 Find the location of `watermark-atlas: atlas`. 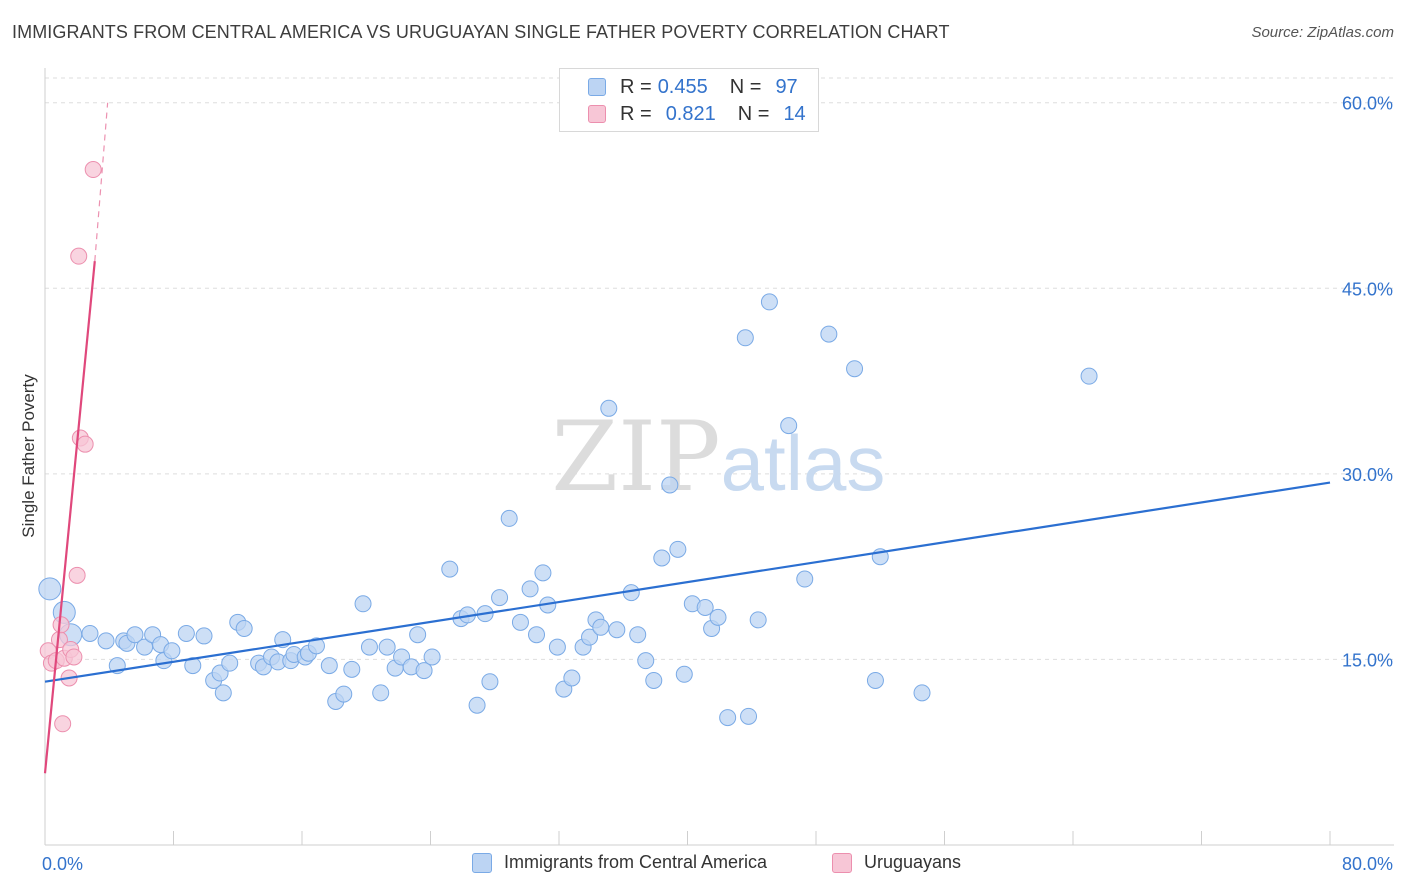

watermark-atlas: atlas is located at coordinates (803, 463).